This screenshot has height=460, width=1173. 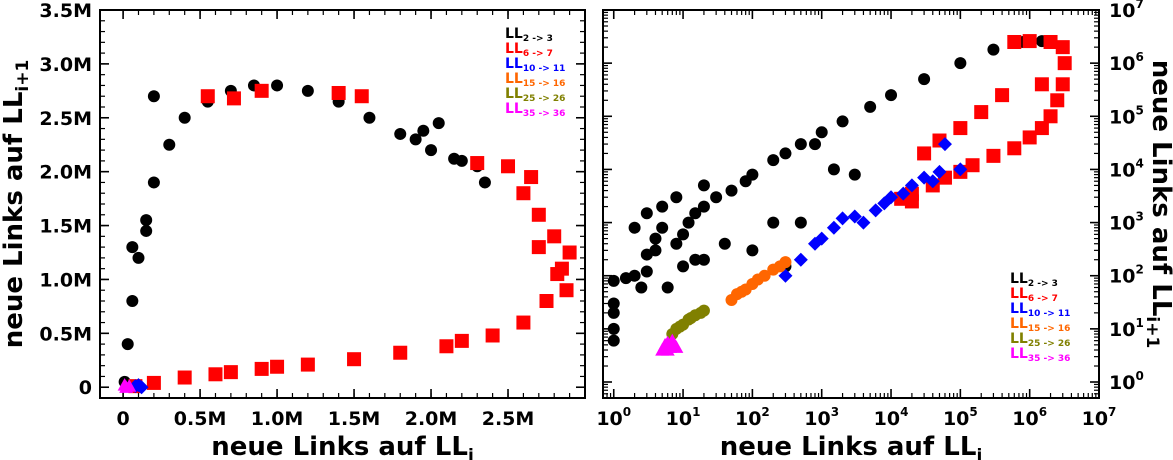 I want to click on x-tick-label: 1.0M, so click(x=277, y=419).